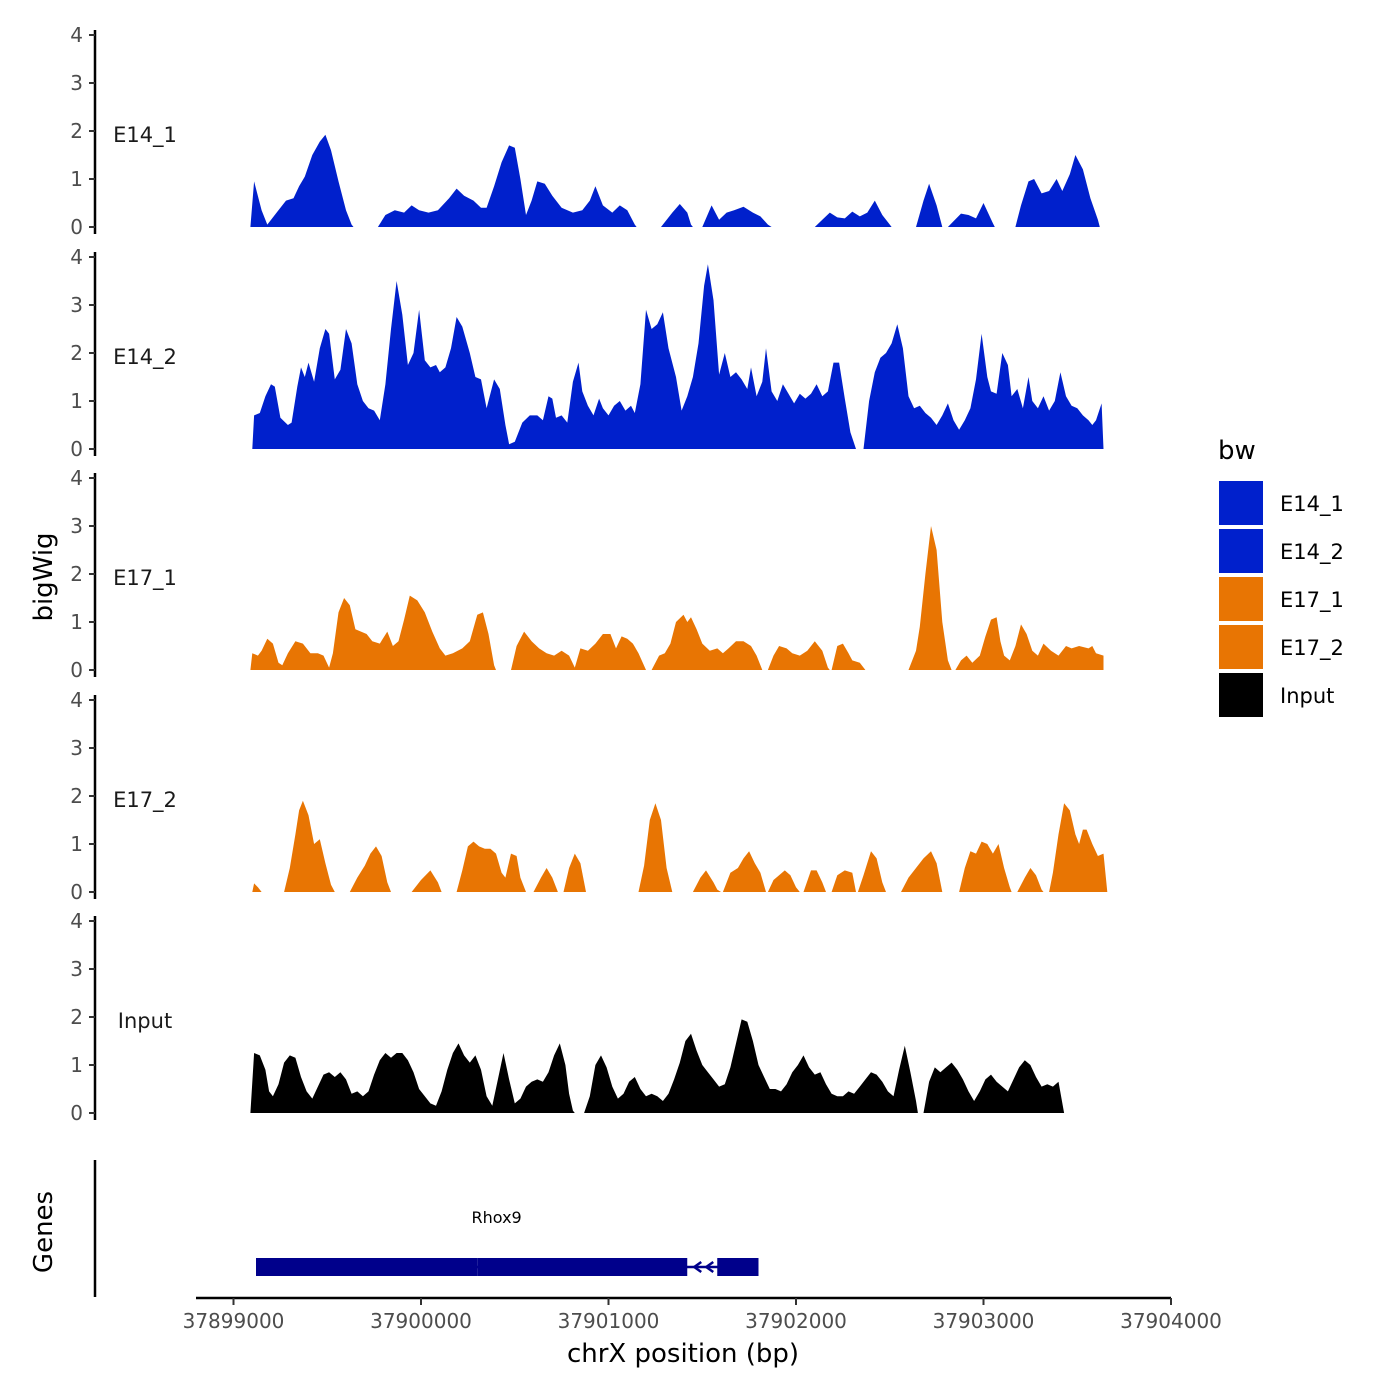  What do you see at coordinates (507, 1242) in the screenshot?
I see `gene-Rhox9: Rhox9` at bounding box center [507, 1242].